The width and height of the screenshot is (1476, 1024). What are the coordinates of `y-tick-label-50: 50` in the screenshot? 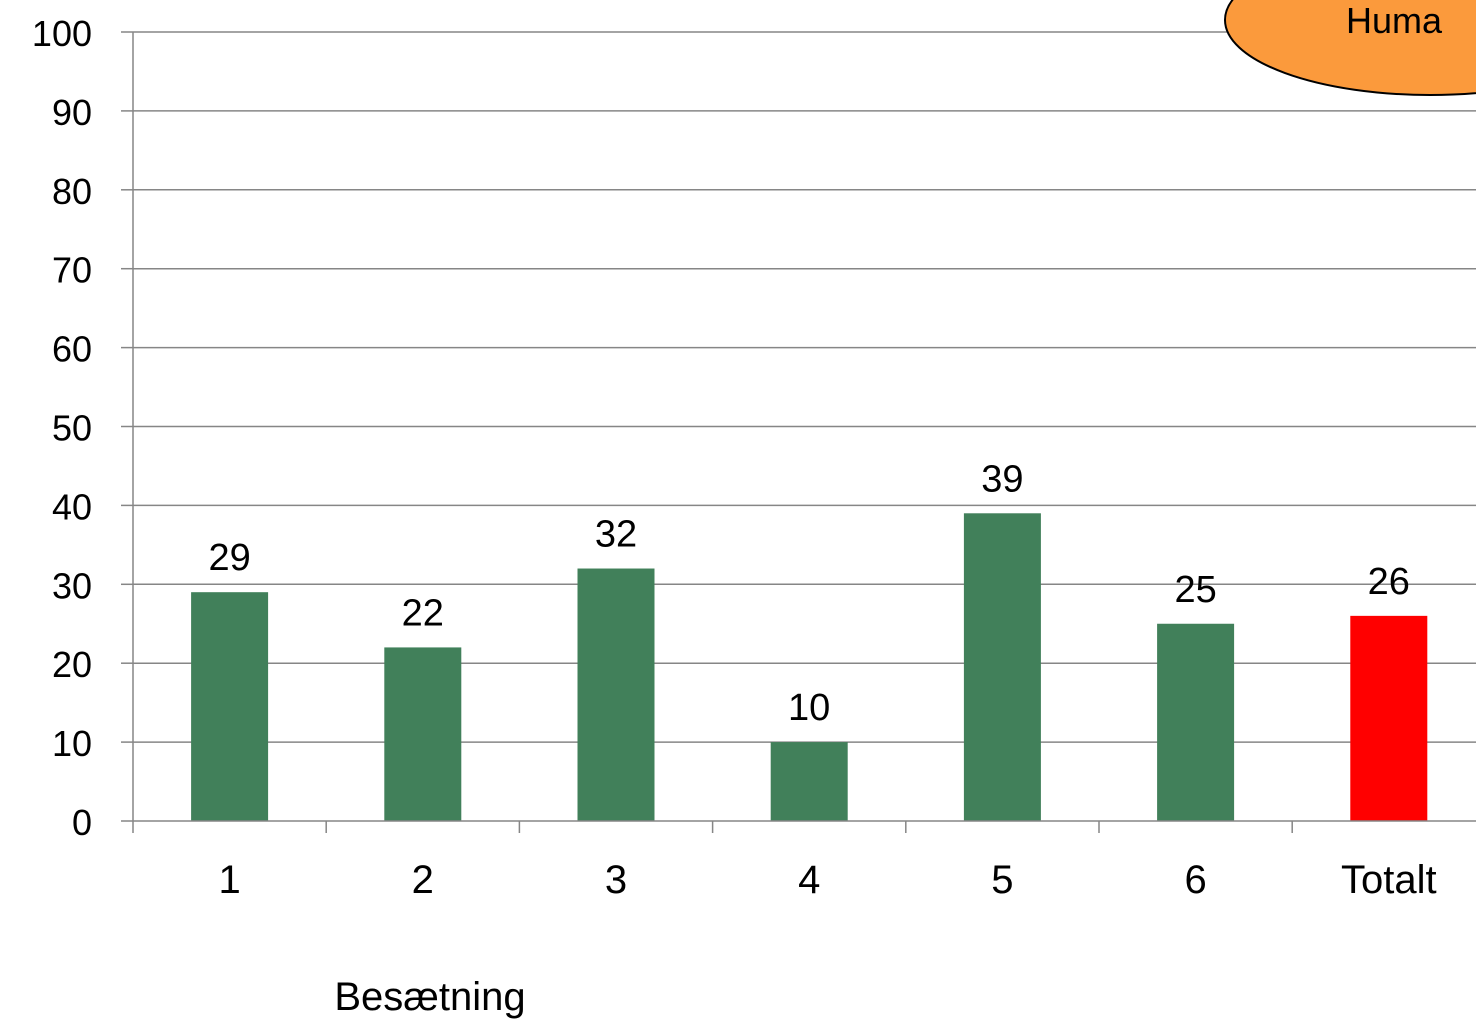 It's located at (72, 428).